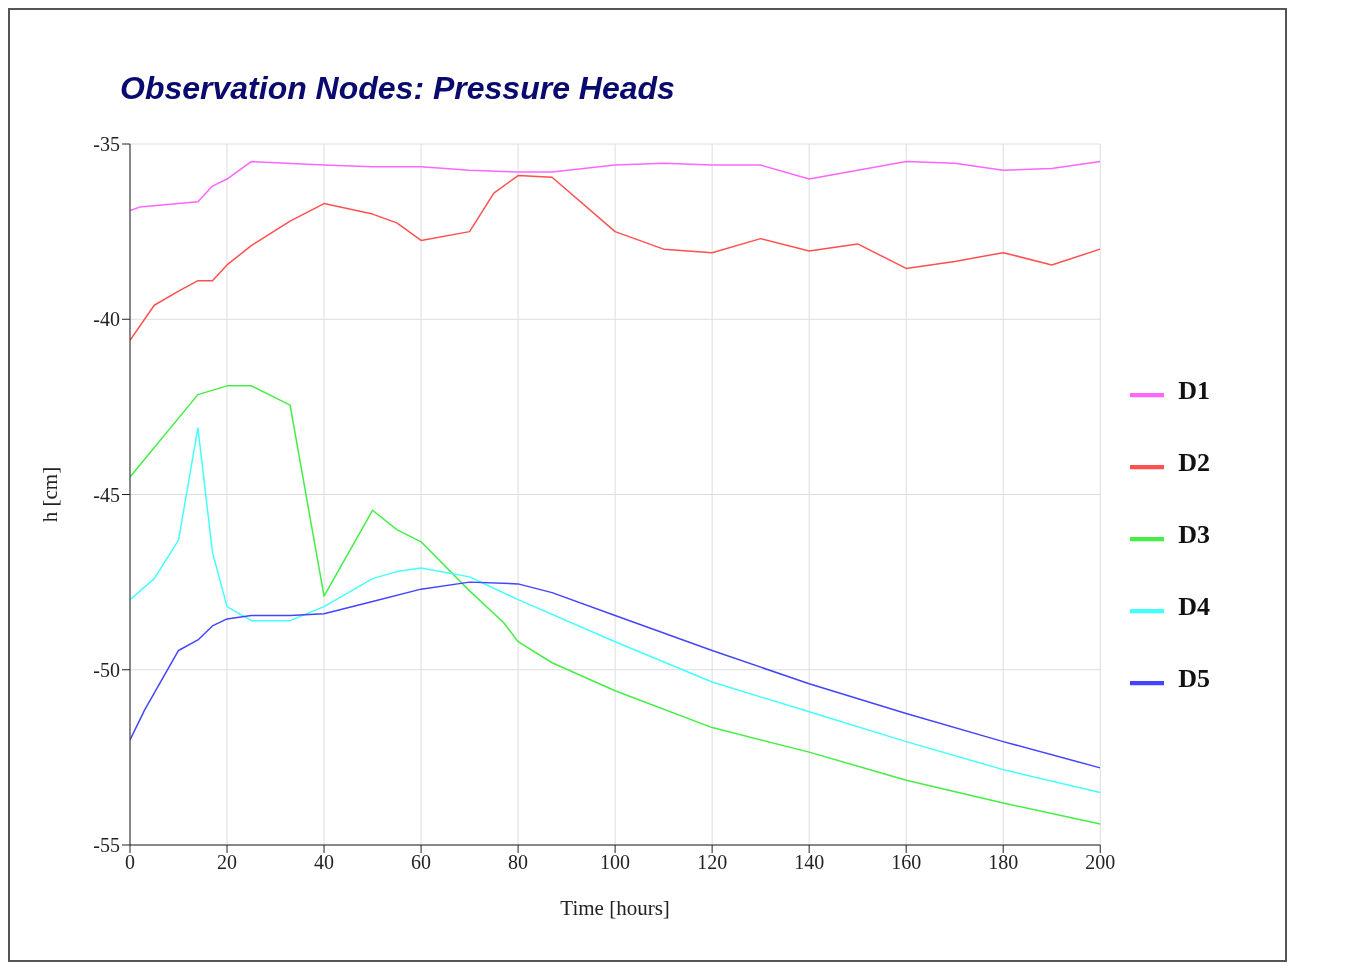 This screenshot has width=1347, height=963. Describe the element at coordinates (1194, 678) in the screenshot. I see `legend-label: D5` at that location.